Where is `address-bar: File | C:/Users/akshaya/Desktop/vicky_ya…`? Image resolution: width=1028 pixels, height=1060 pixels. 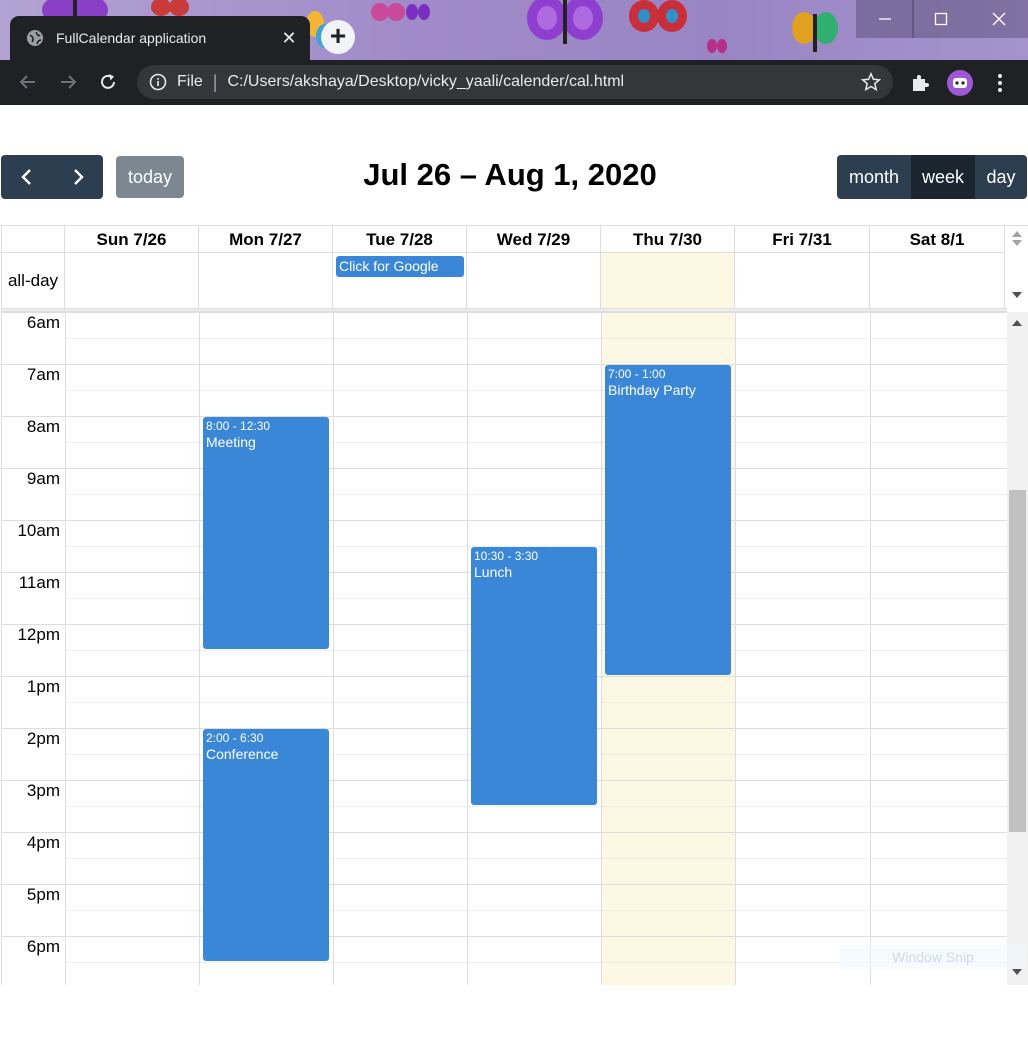
address-bar: File | C:/Users/akshaya/Desktop/vicky_ya… is located at coordinates (515, 82).